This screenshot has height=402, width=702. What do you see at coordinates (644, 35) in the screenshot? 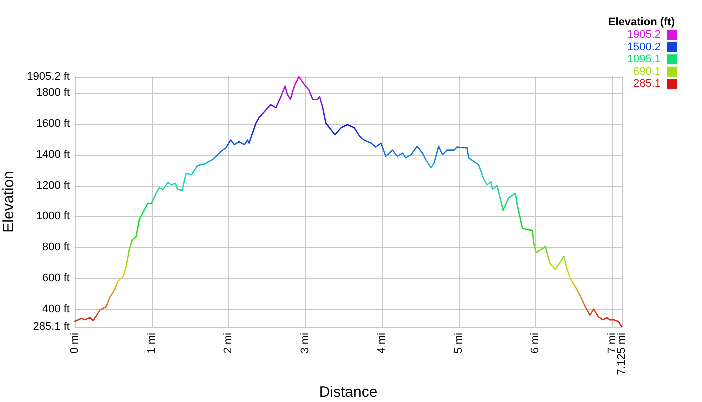
I see `color-bar-label: 1905.2` at bounding box center [644, 35].